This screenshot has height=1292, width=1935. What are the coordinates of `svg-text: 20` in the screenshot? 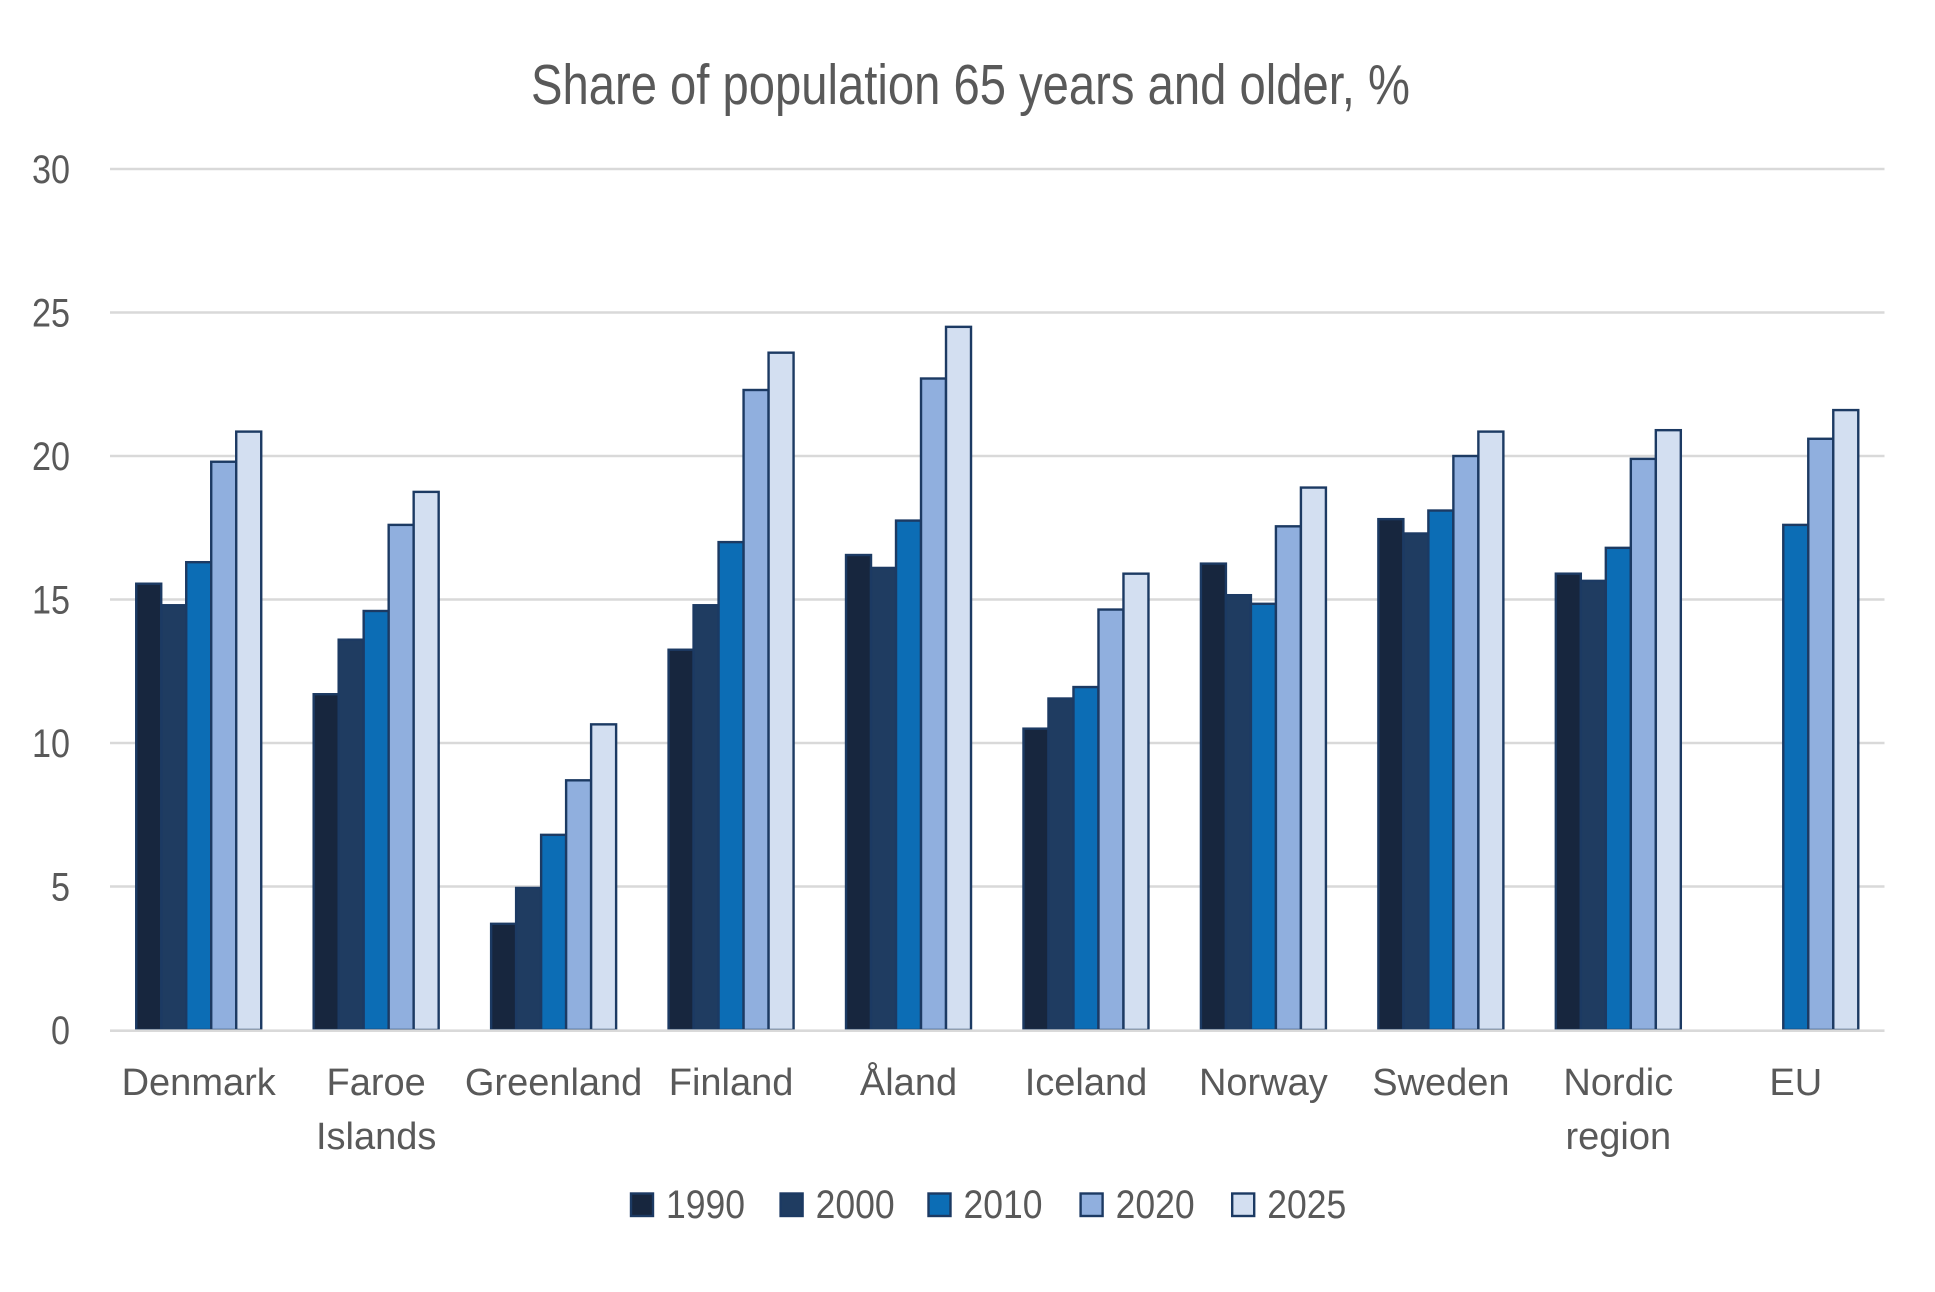 It's located at (51, 457).